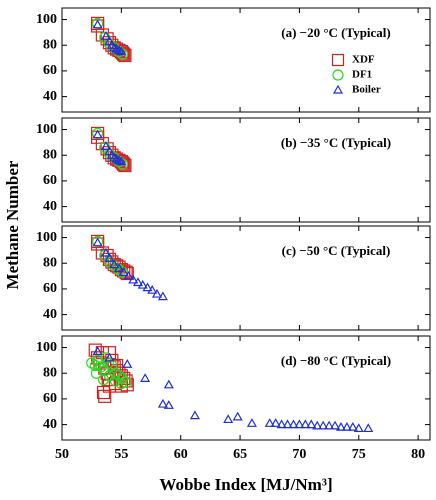 The height and width of the screenshot is (500, 436). Describe the element at coordinates (359, 454) in the screenshot. I see `x-tick-label: 75` at that location.